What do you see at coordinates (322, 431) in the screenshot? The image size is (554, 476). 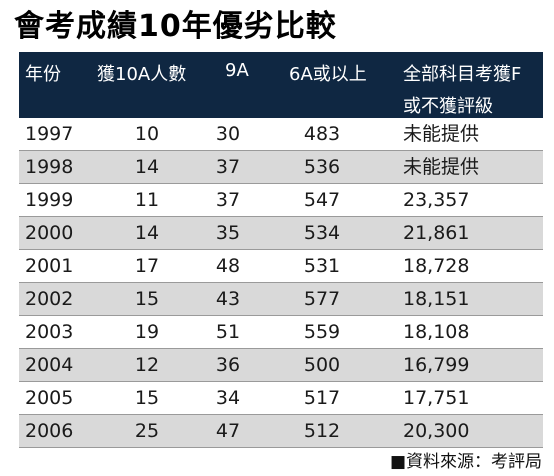 I see `cell-6a-or-above: 512` at bounding box center [322, 431].